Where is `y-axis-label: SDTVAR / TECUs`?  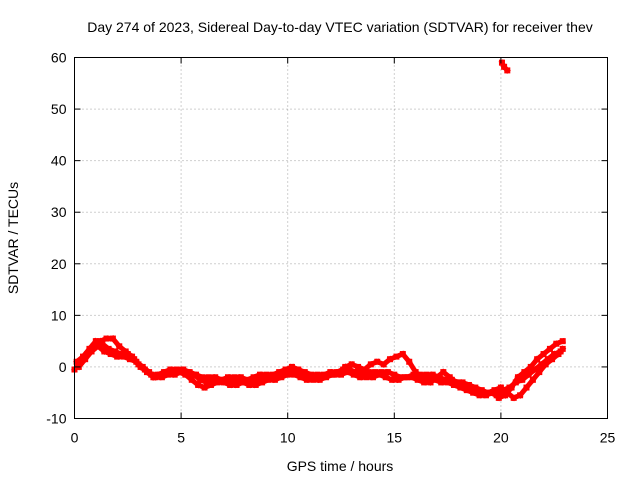 y-axis-label: SDTVAR / TECUs is located at coordinates (13, 238).